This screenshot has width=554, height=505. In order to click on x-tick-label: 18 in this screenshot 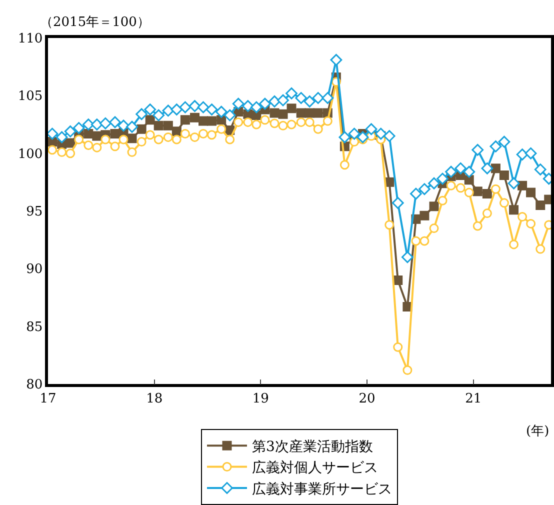, I will do `click(154, 398)`.